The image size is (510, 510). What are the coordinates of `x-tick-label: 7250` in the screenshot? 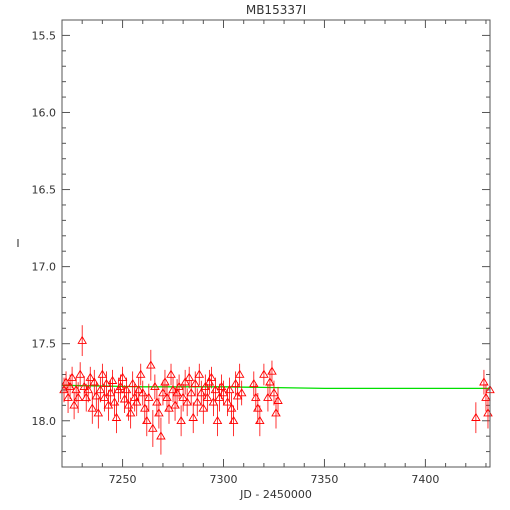 It's located at (123, 479).